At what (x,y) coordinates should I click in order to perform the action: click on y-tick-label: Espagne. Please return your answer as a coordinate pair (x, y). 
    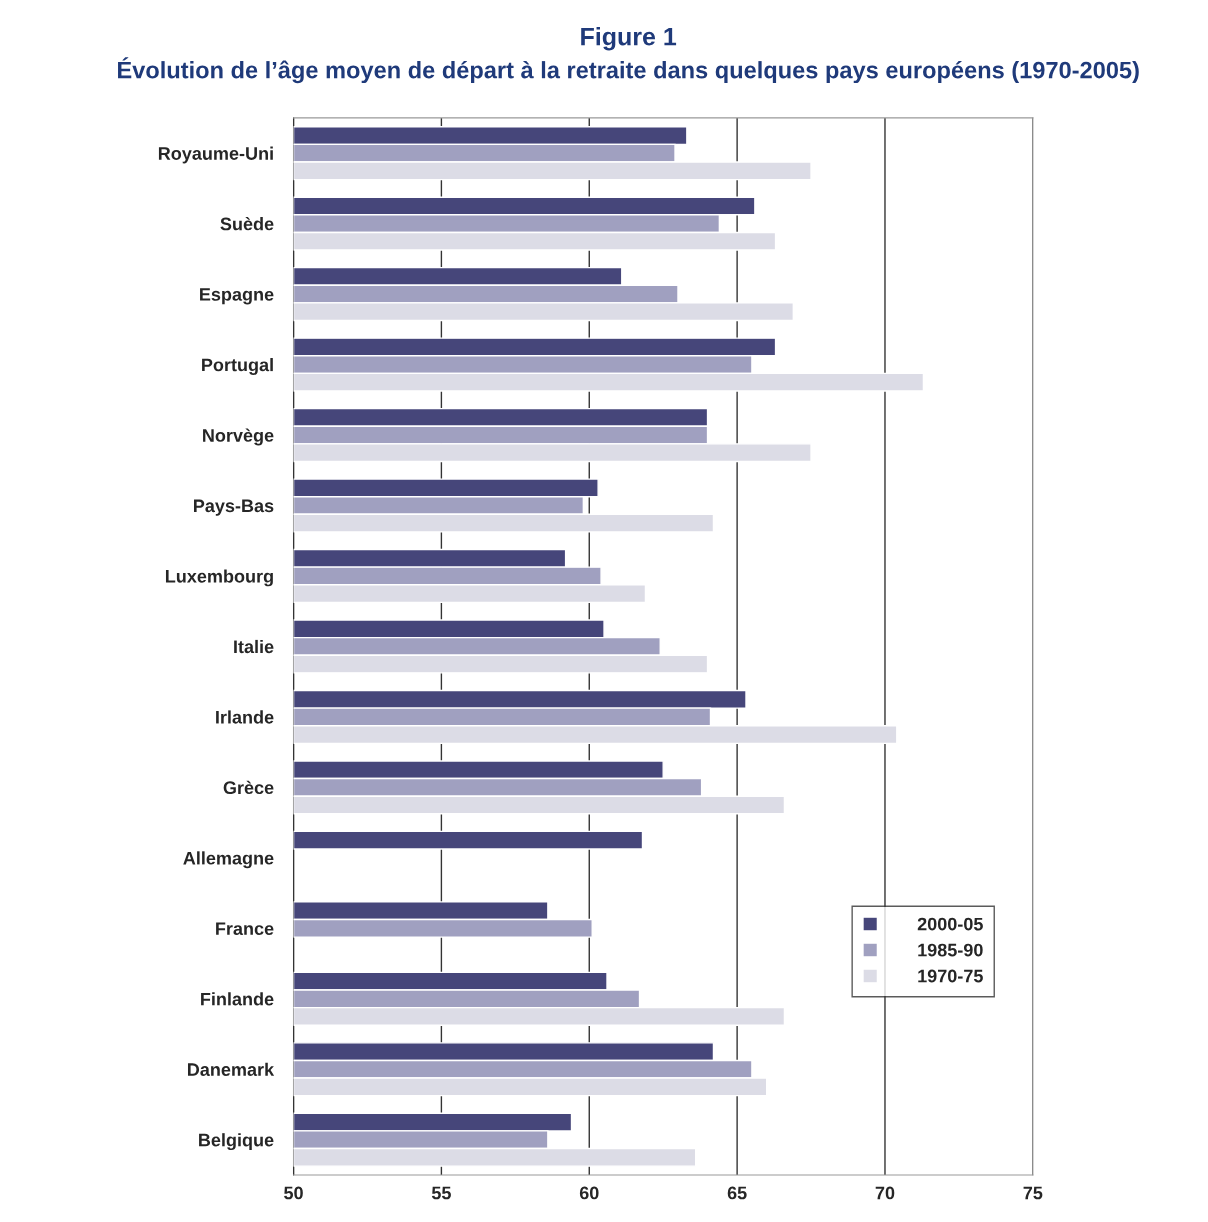
    Looking at the image, I should click on (237, 296).